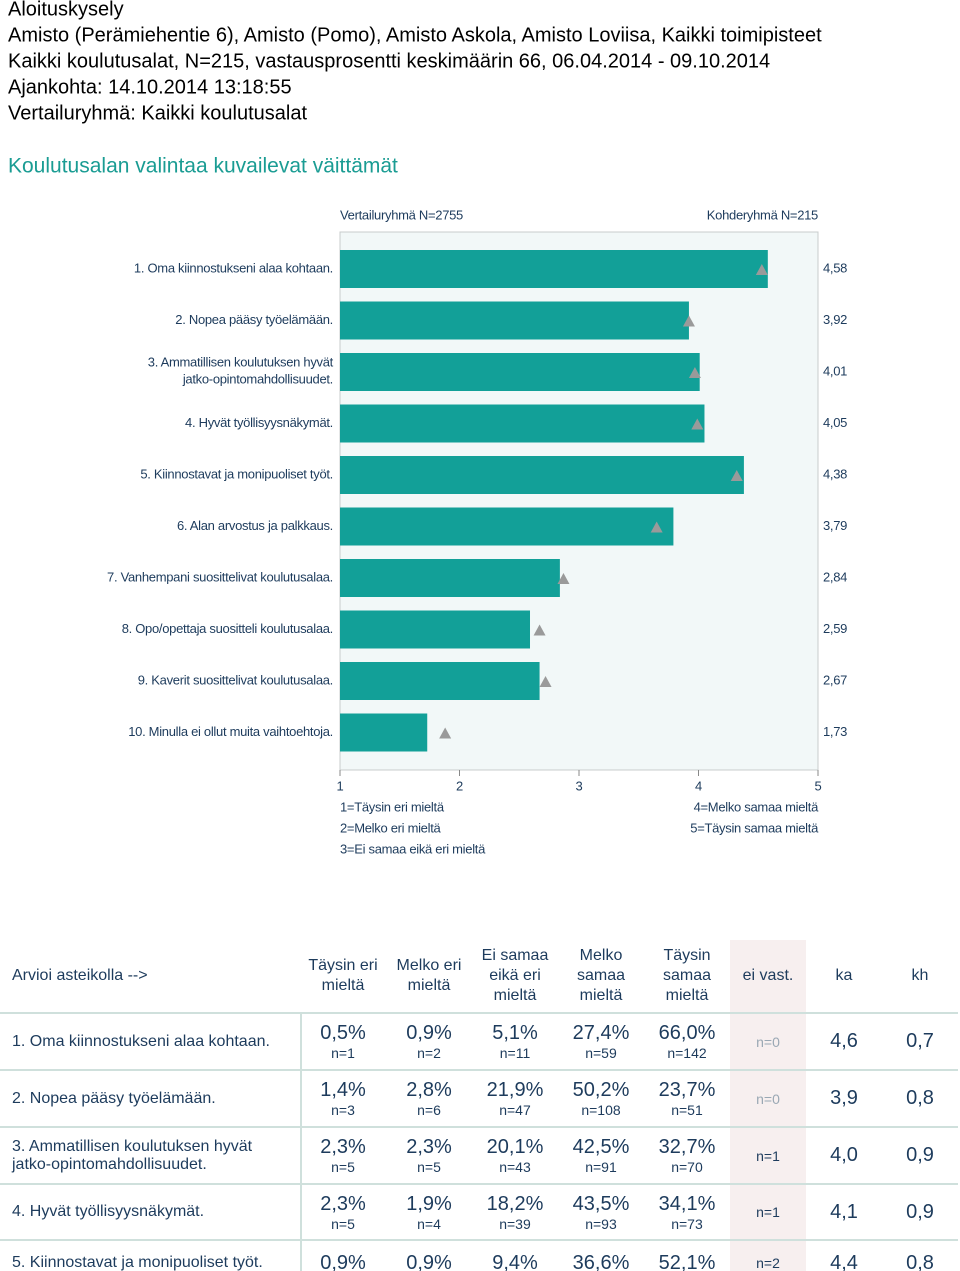  Describe the element at coordinates (343, 1090) in the screenshot. I see `percentage: 1,4%` at that location.